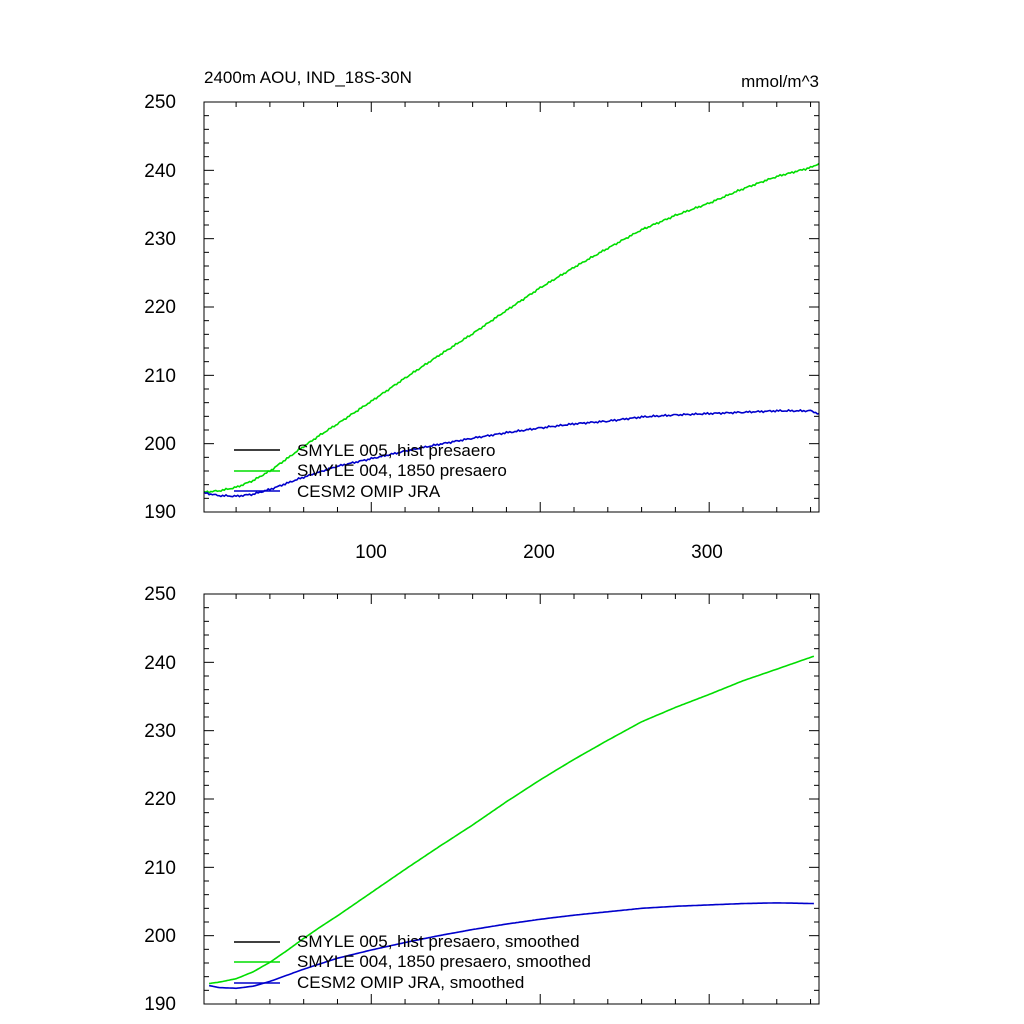 This screenshot has height=1024, width=1024. I want to click on legend-label: SMYLE 004, 1850 presaero, smoothed, so click(444, 961).